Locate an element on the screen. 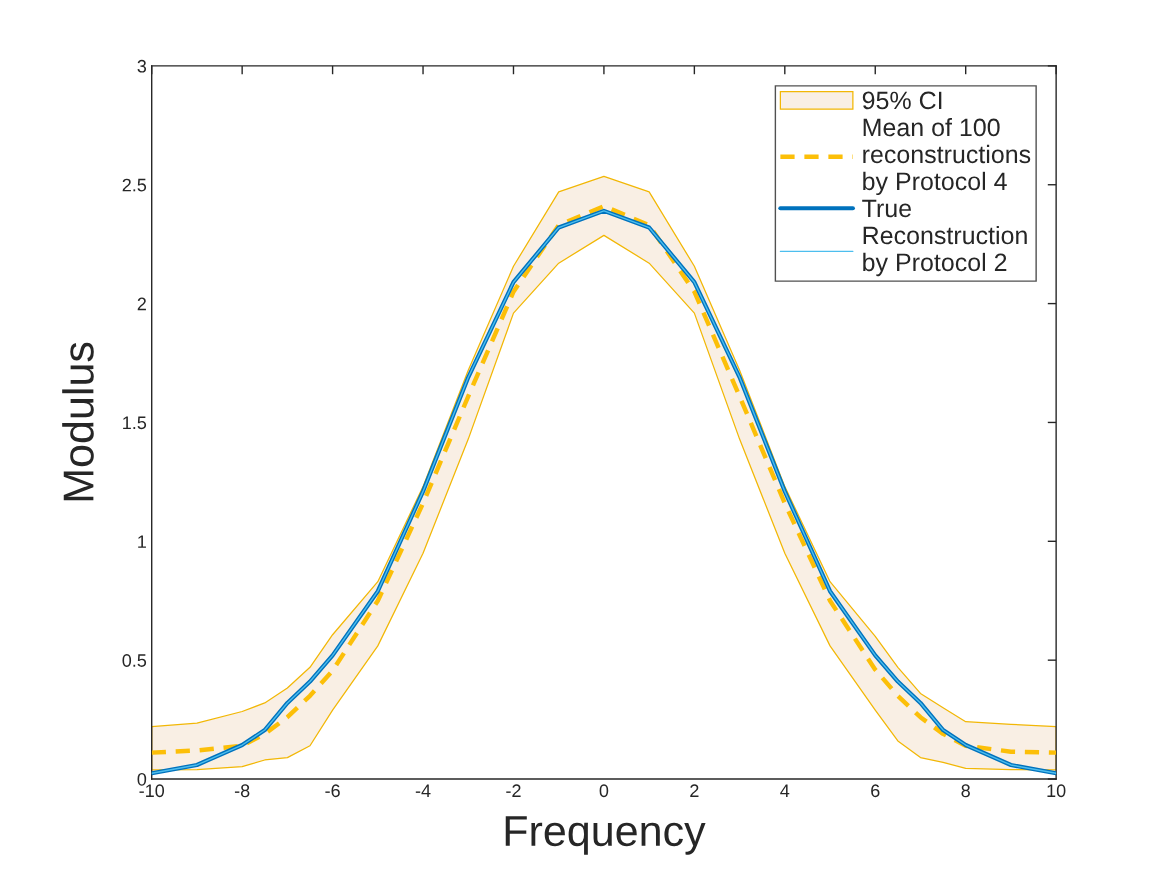 The image size is (1167, 875). x-tick-label: -2 is located at coordinates (513, 790).